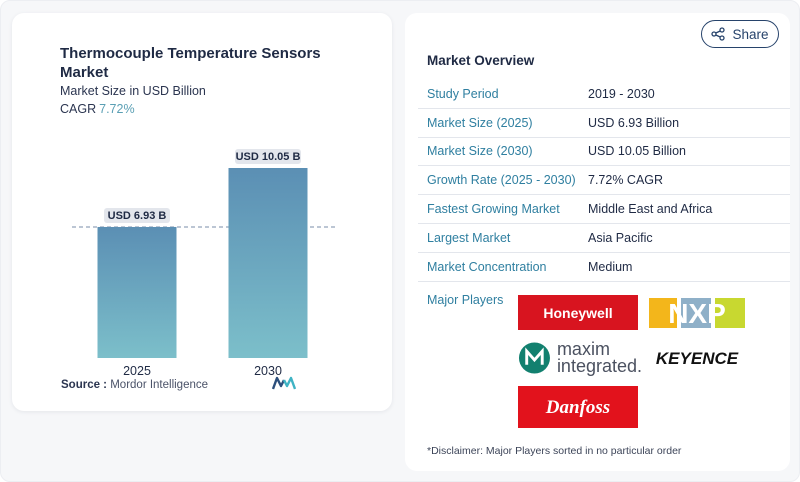  I want to click on danfoss-name: Danfoss, so click(577, 407).